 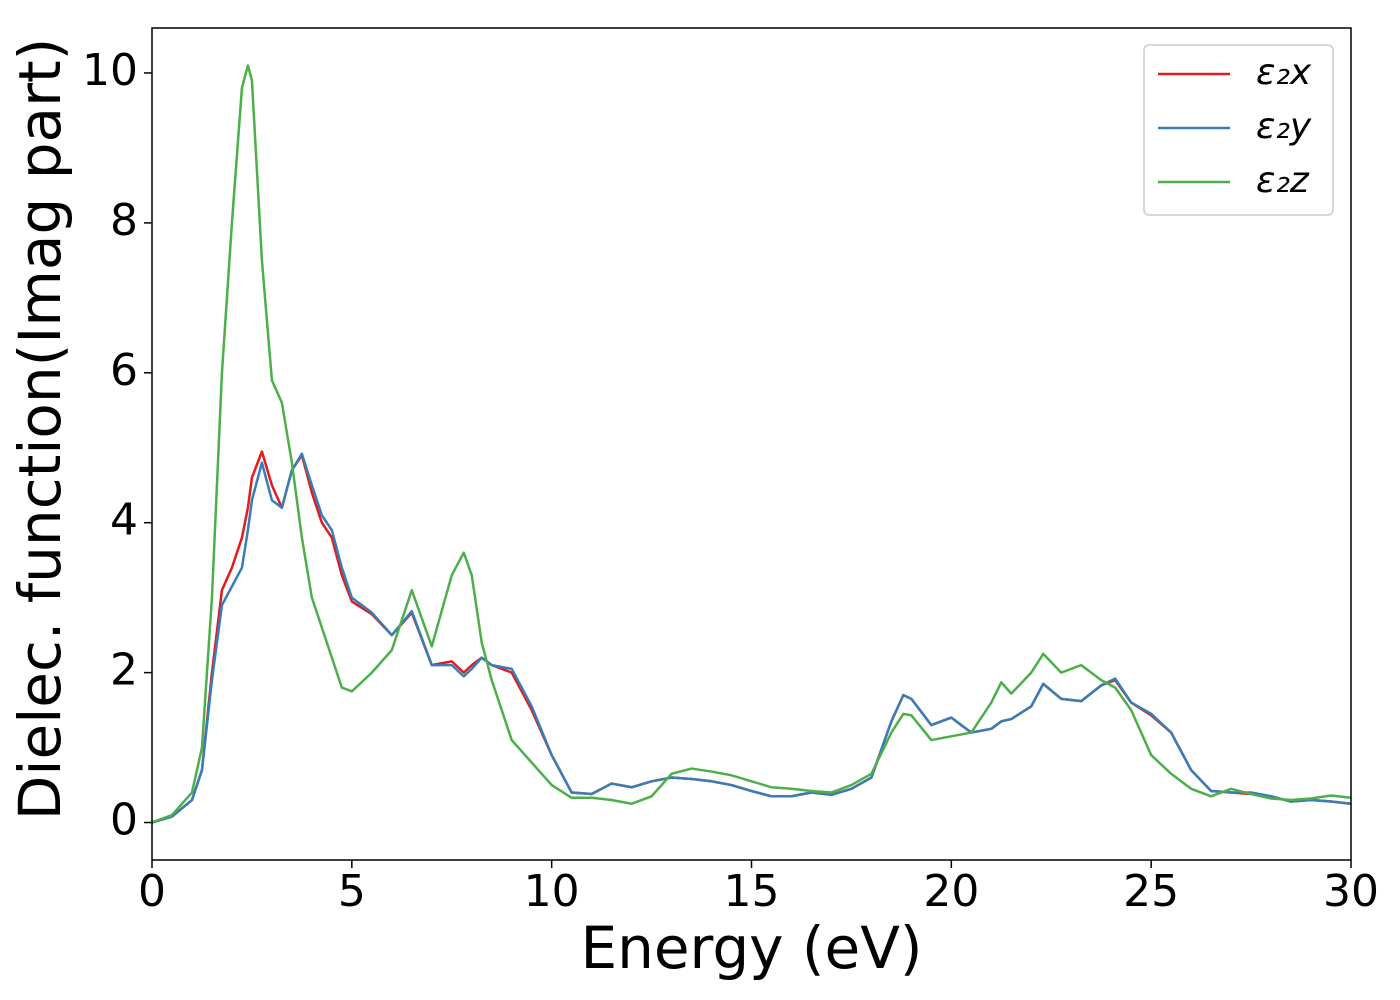 I want to click on y-tick-label: 4, so click(x=124, y=520).